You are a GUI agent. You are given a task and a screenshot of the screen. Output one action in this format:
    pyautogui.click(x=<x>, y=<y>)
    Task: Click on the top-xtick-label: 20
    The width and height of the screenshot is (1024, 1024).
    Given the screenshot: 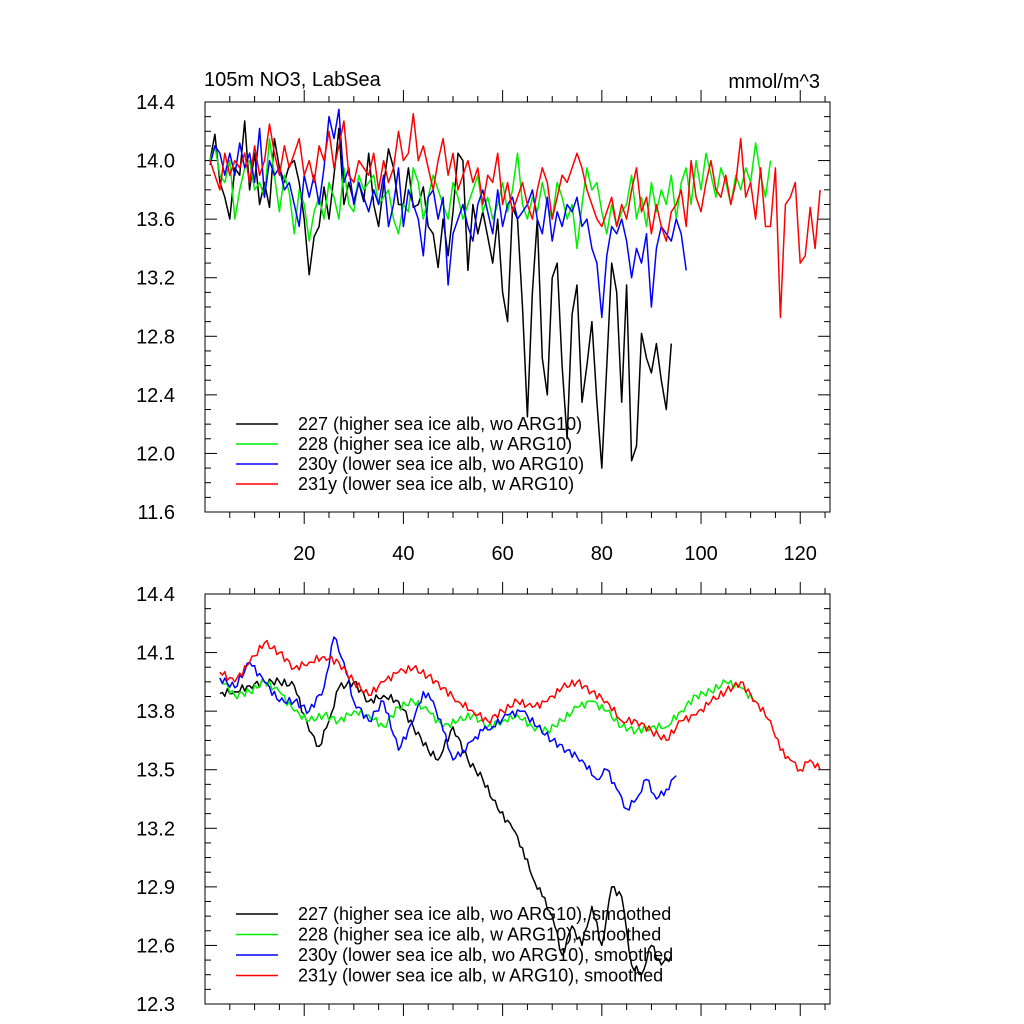 What is the action you would take?
    pyautogui.click(x=304, y=554)
    